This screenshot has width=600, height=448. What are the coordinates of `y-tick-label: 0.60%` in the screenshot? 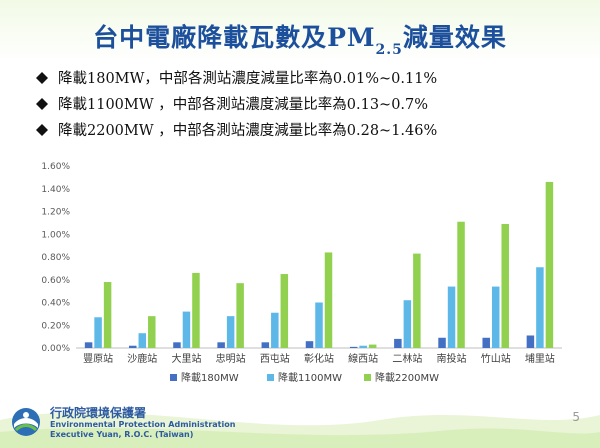 It's located at (55, 281).